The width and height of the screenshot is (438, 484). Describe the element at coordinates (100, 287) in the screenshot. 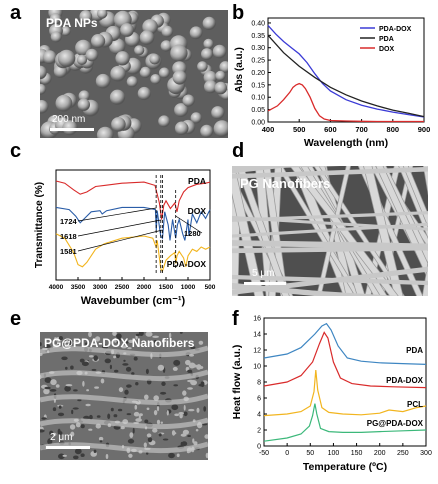

I see `x-tick-label: 3000` at that location.